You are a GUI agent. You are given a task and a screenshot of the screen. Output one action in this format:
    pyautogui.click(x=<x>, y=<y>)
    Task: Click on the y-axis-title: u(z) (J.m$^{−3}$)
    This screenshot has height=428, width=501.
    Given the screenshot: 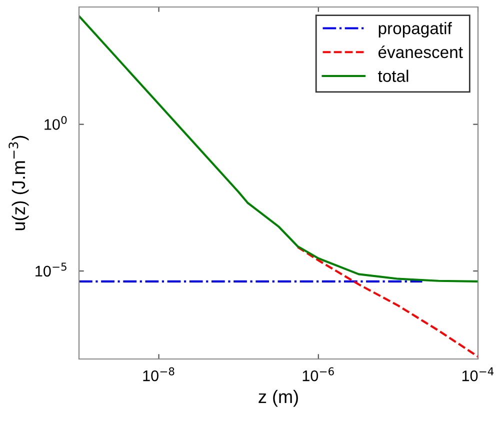 What is the action you would take?
    pyautogui.click(x=18, y=183)
    